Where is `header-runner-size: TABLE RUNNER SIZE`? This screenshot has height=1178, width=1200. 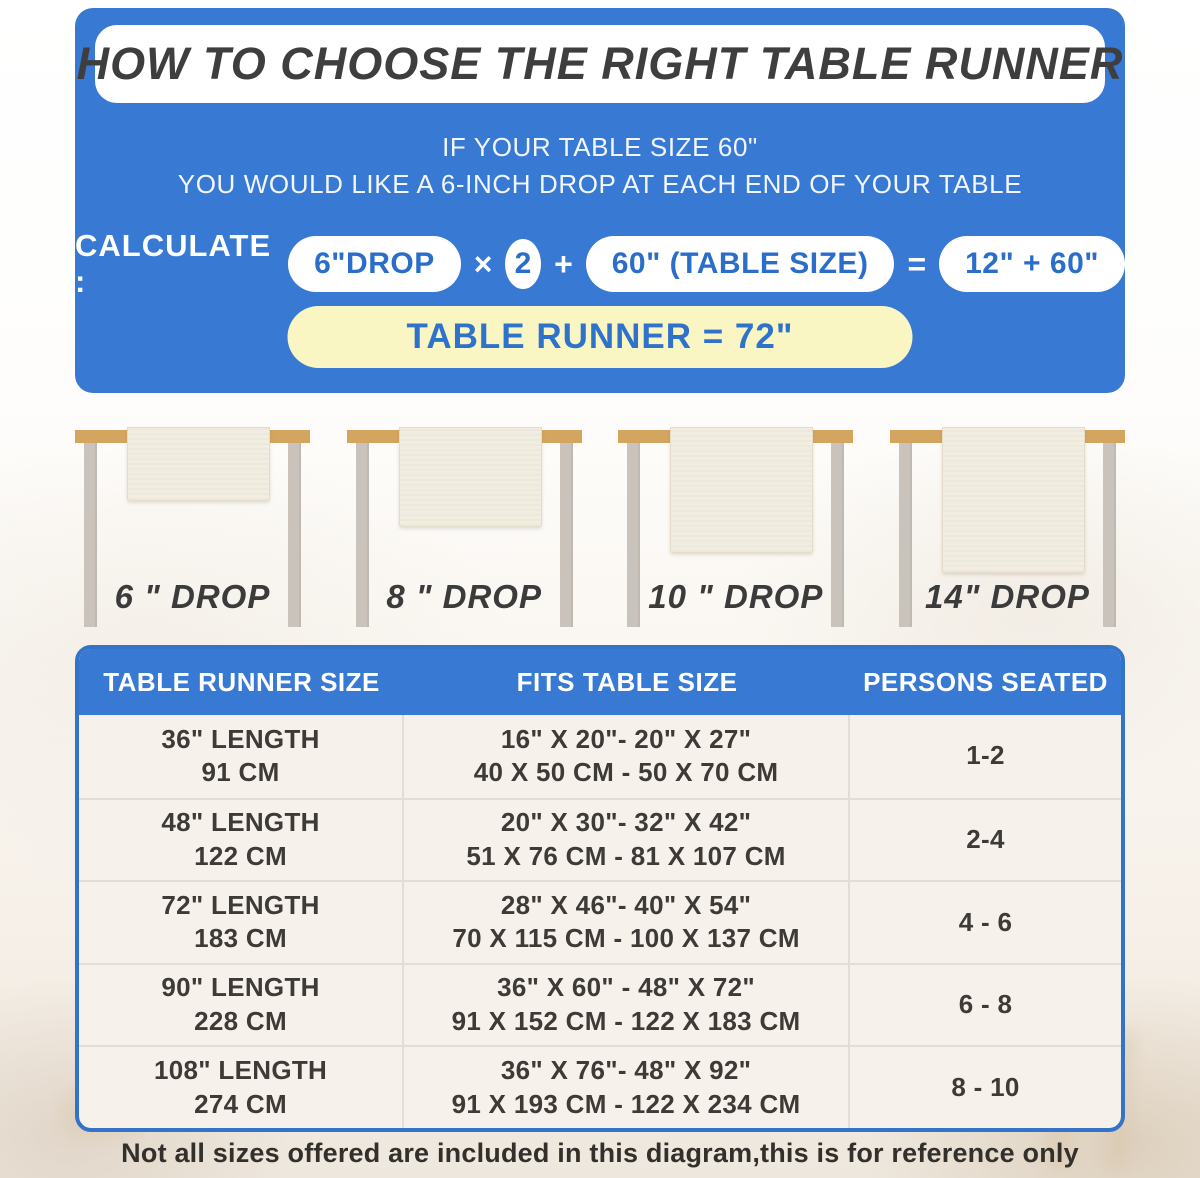
header-runner-size: TABLE RUNNER SIZE is located at coordinates (241, 681).